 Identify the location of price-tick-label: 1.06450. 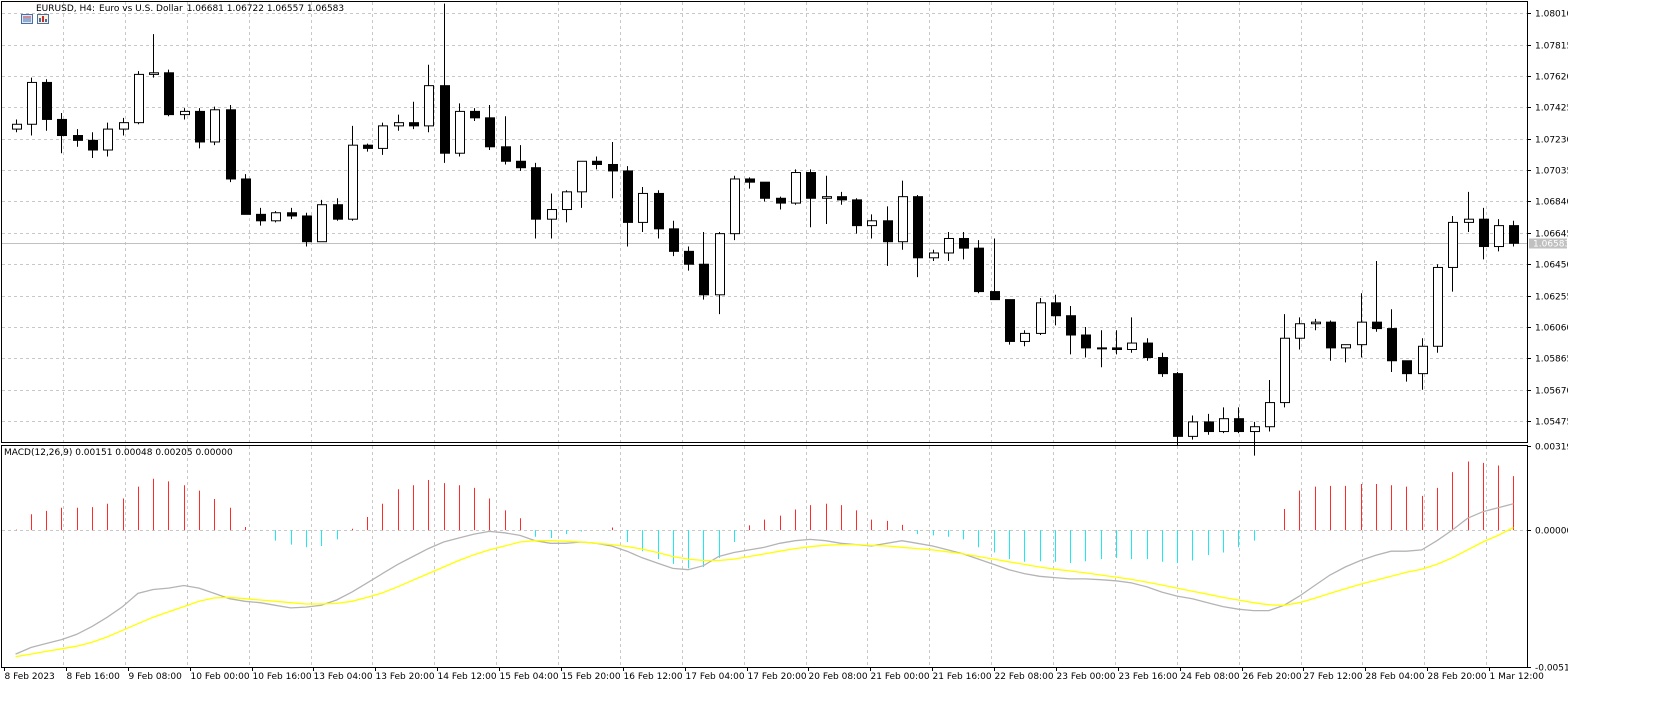
(1551, 266).